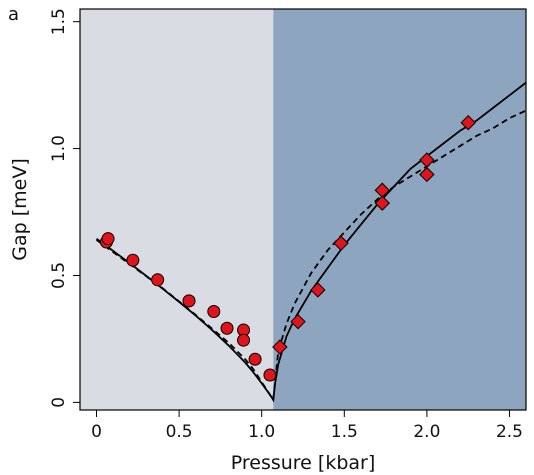  Describe the element at coordinates (96, 432) in the screenshot. I see `x-tick-label: 0` at that location.